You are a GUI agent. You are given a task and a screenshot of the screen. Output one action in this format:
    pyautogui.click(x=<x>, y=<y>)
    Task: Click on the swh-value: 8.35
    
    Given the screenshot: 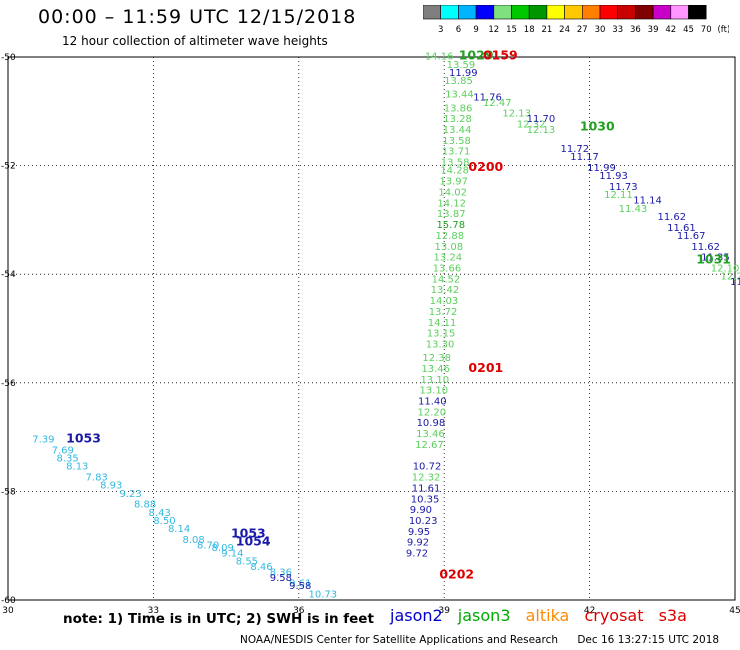 What is the action you would take?
    pyautogui.click(x=67, y=459)
    